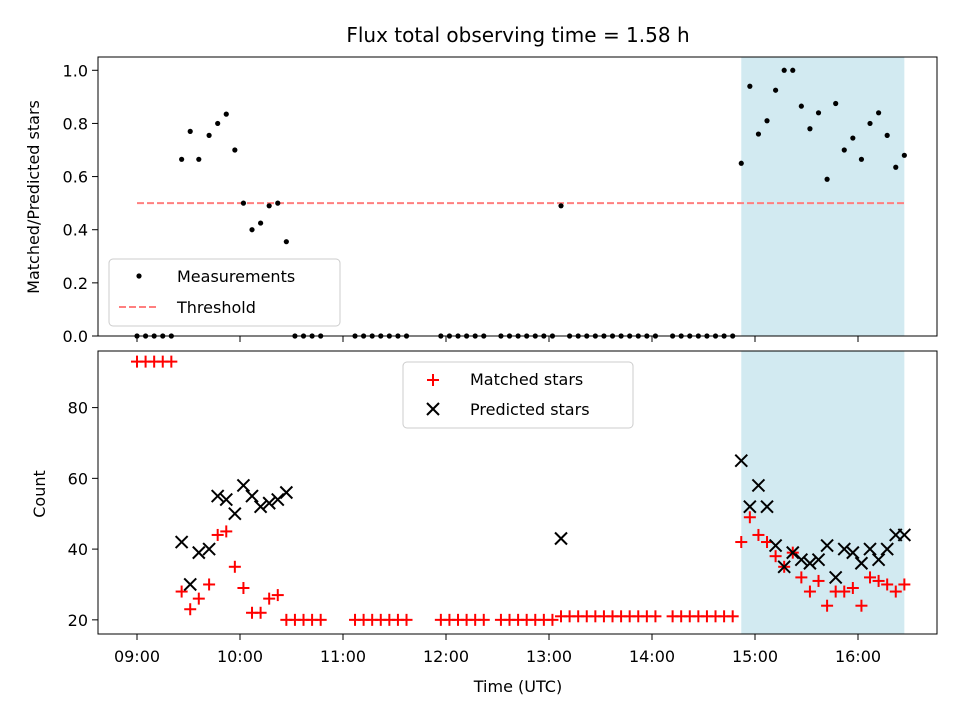 The image size is (960, 724). What do you see at coordinates (517, 686) in the screenshot?
I see `x-axis-label: Time (UTC)` at bounding box center [517, 686].